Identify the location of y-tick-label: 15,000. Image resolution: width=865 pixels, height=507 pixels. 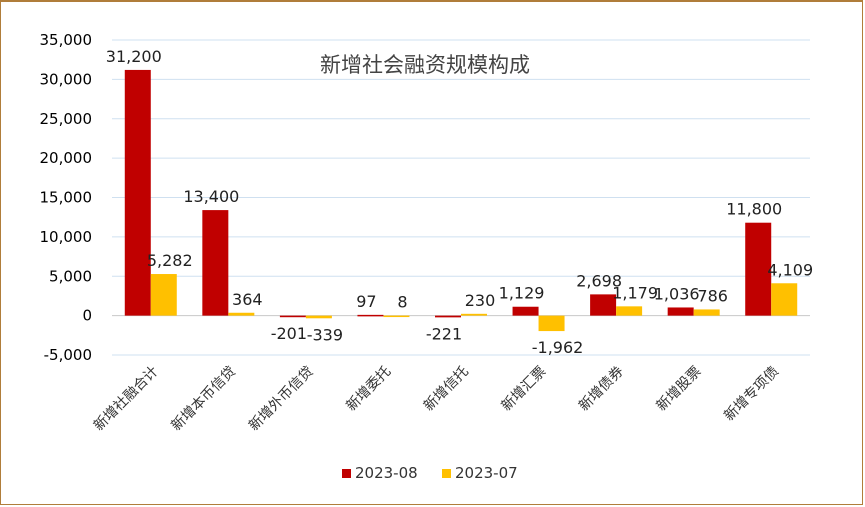
(66, 198).